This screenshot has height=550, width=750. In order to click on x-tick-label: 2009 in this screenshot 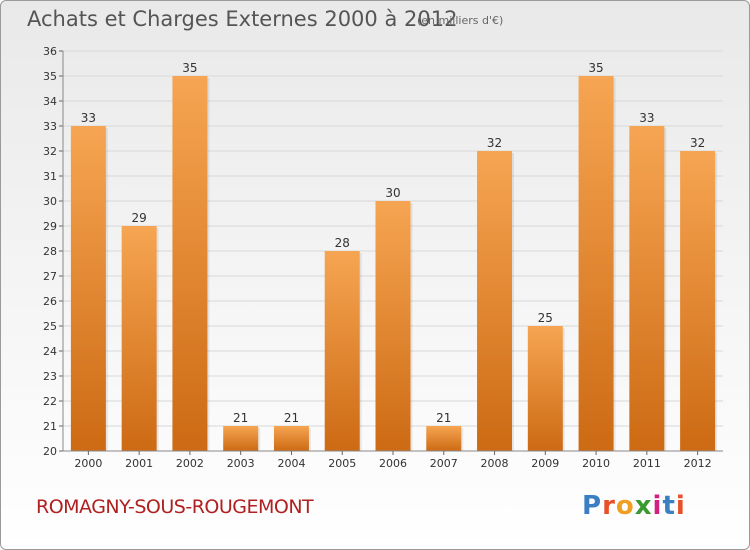, I will do `click(545, 463)`.